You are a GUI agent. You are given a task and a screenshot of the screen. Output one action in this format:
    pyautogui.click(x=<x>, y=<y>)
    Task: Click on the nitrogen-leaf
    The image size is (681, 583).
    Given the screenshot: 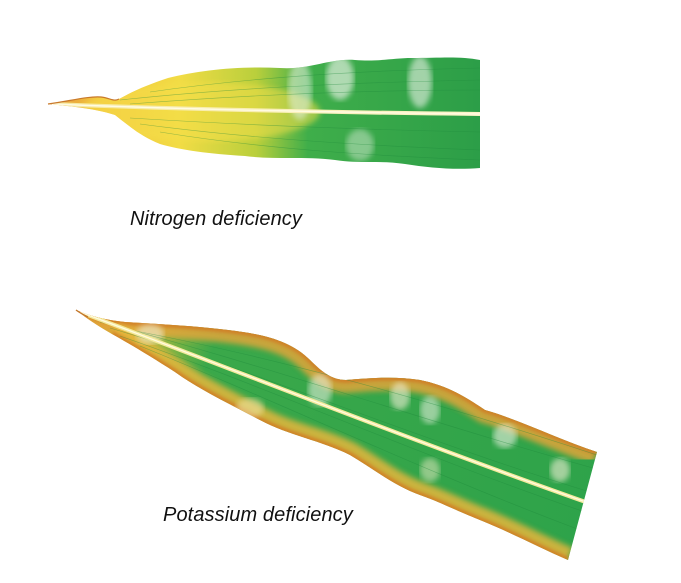 What is the action you would take?
    pyautogui.click(x=263, y=113)
    